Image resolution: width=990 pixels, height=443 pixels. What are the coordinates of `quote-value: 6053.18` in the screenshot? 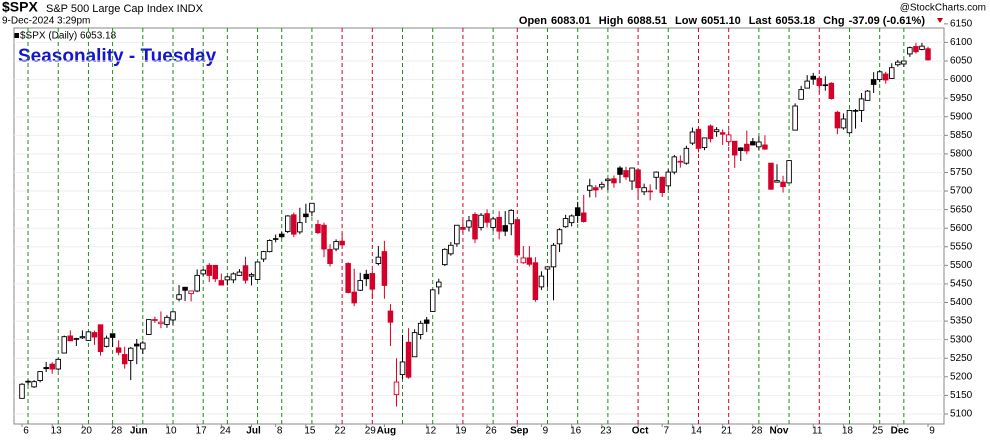 It's located at (795, 21).